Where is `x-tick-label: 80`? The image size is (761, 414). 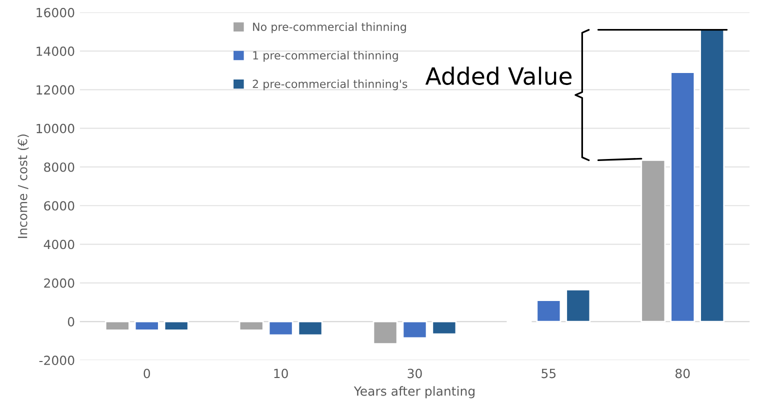
x-tick-label: 80 is located at coordinates (683, 373).